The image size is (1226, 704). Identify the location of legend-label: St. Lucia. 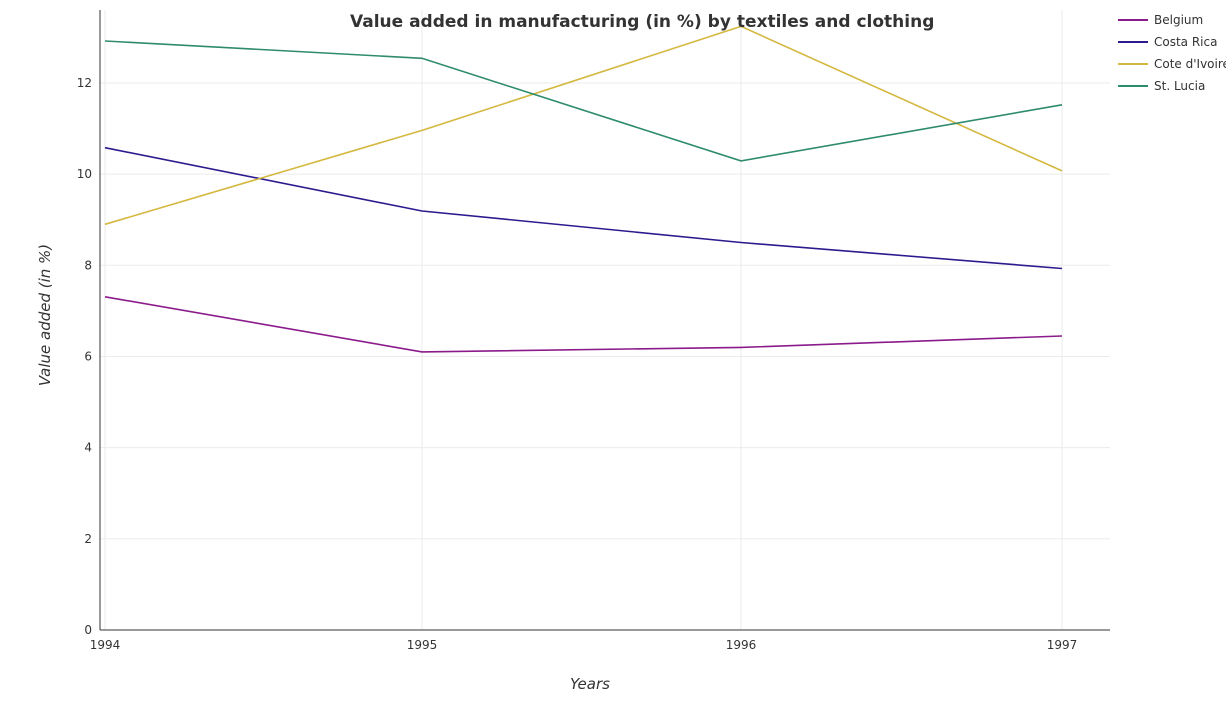
(1179, 86).